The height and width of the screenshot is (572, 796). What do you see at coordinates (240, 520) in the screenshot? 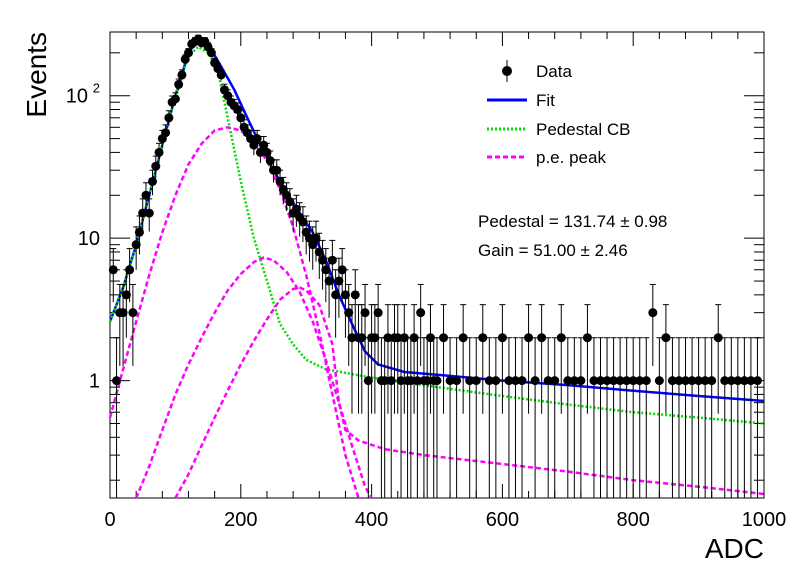
I see `x-tick-label: 200` at bounding box center [240, 520].